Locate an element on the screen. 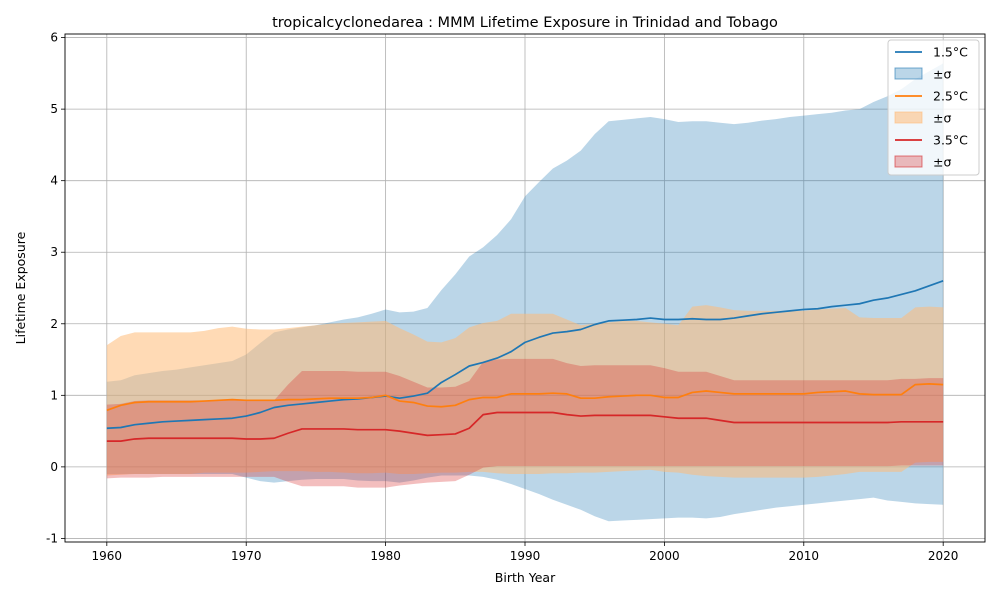 The width and height of the screenshot is (1000, 600). legend: 1.5°C ±σ 2.5°C ±σ 3.5°C ±σ is located at coordinates (933, 107).